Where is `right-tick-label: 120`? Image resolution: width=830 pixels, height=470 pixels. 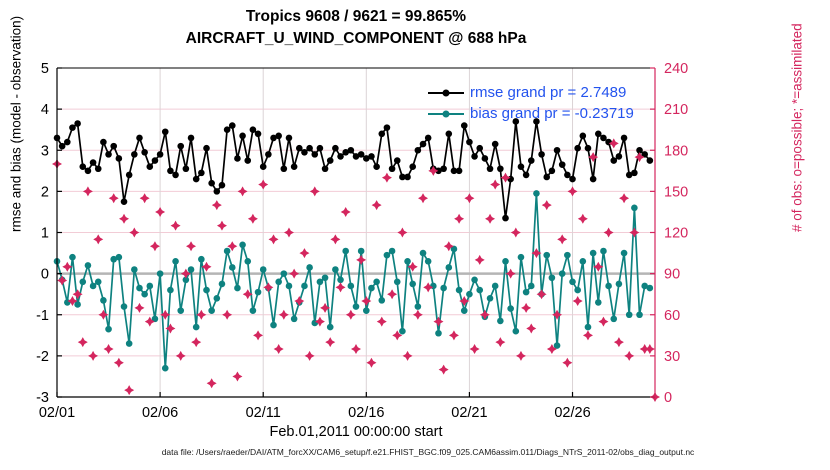
right-tick-label: 120 is located at coordinates (676, 234).